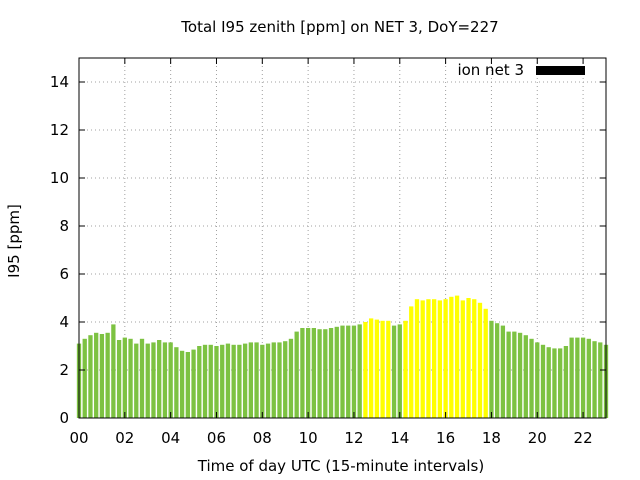 Image resolution: width=640 pixels, height=480 pixels. I want to click on y-tick-label: 6, so click(64, 274).